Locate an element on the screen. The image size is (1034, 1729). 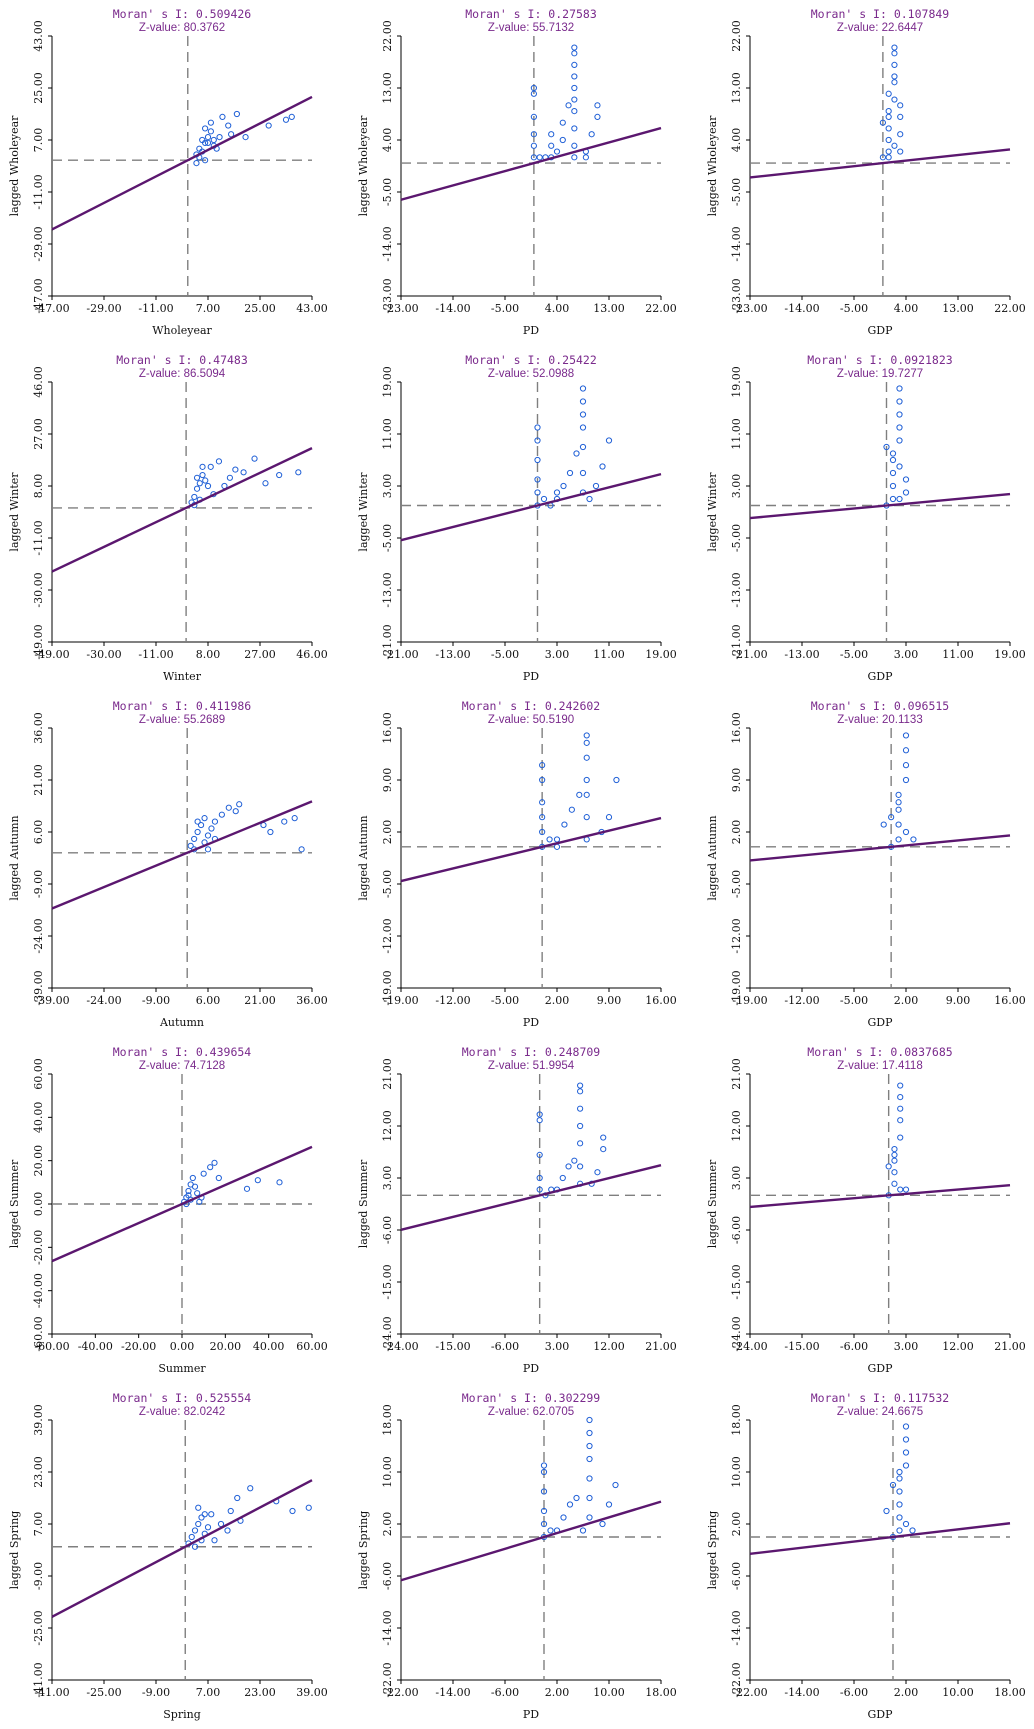
chart-subtitle: Z-value: 24.6675 is located at coordinates (880, 1412).